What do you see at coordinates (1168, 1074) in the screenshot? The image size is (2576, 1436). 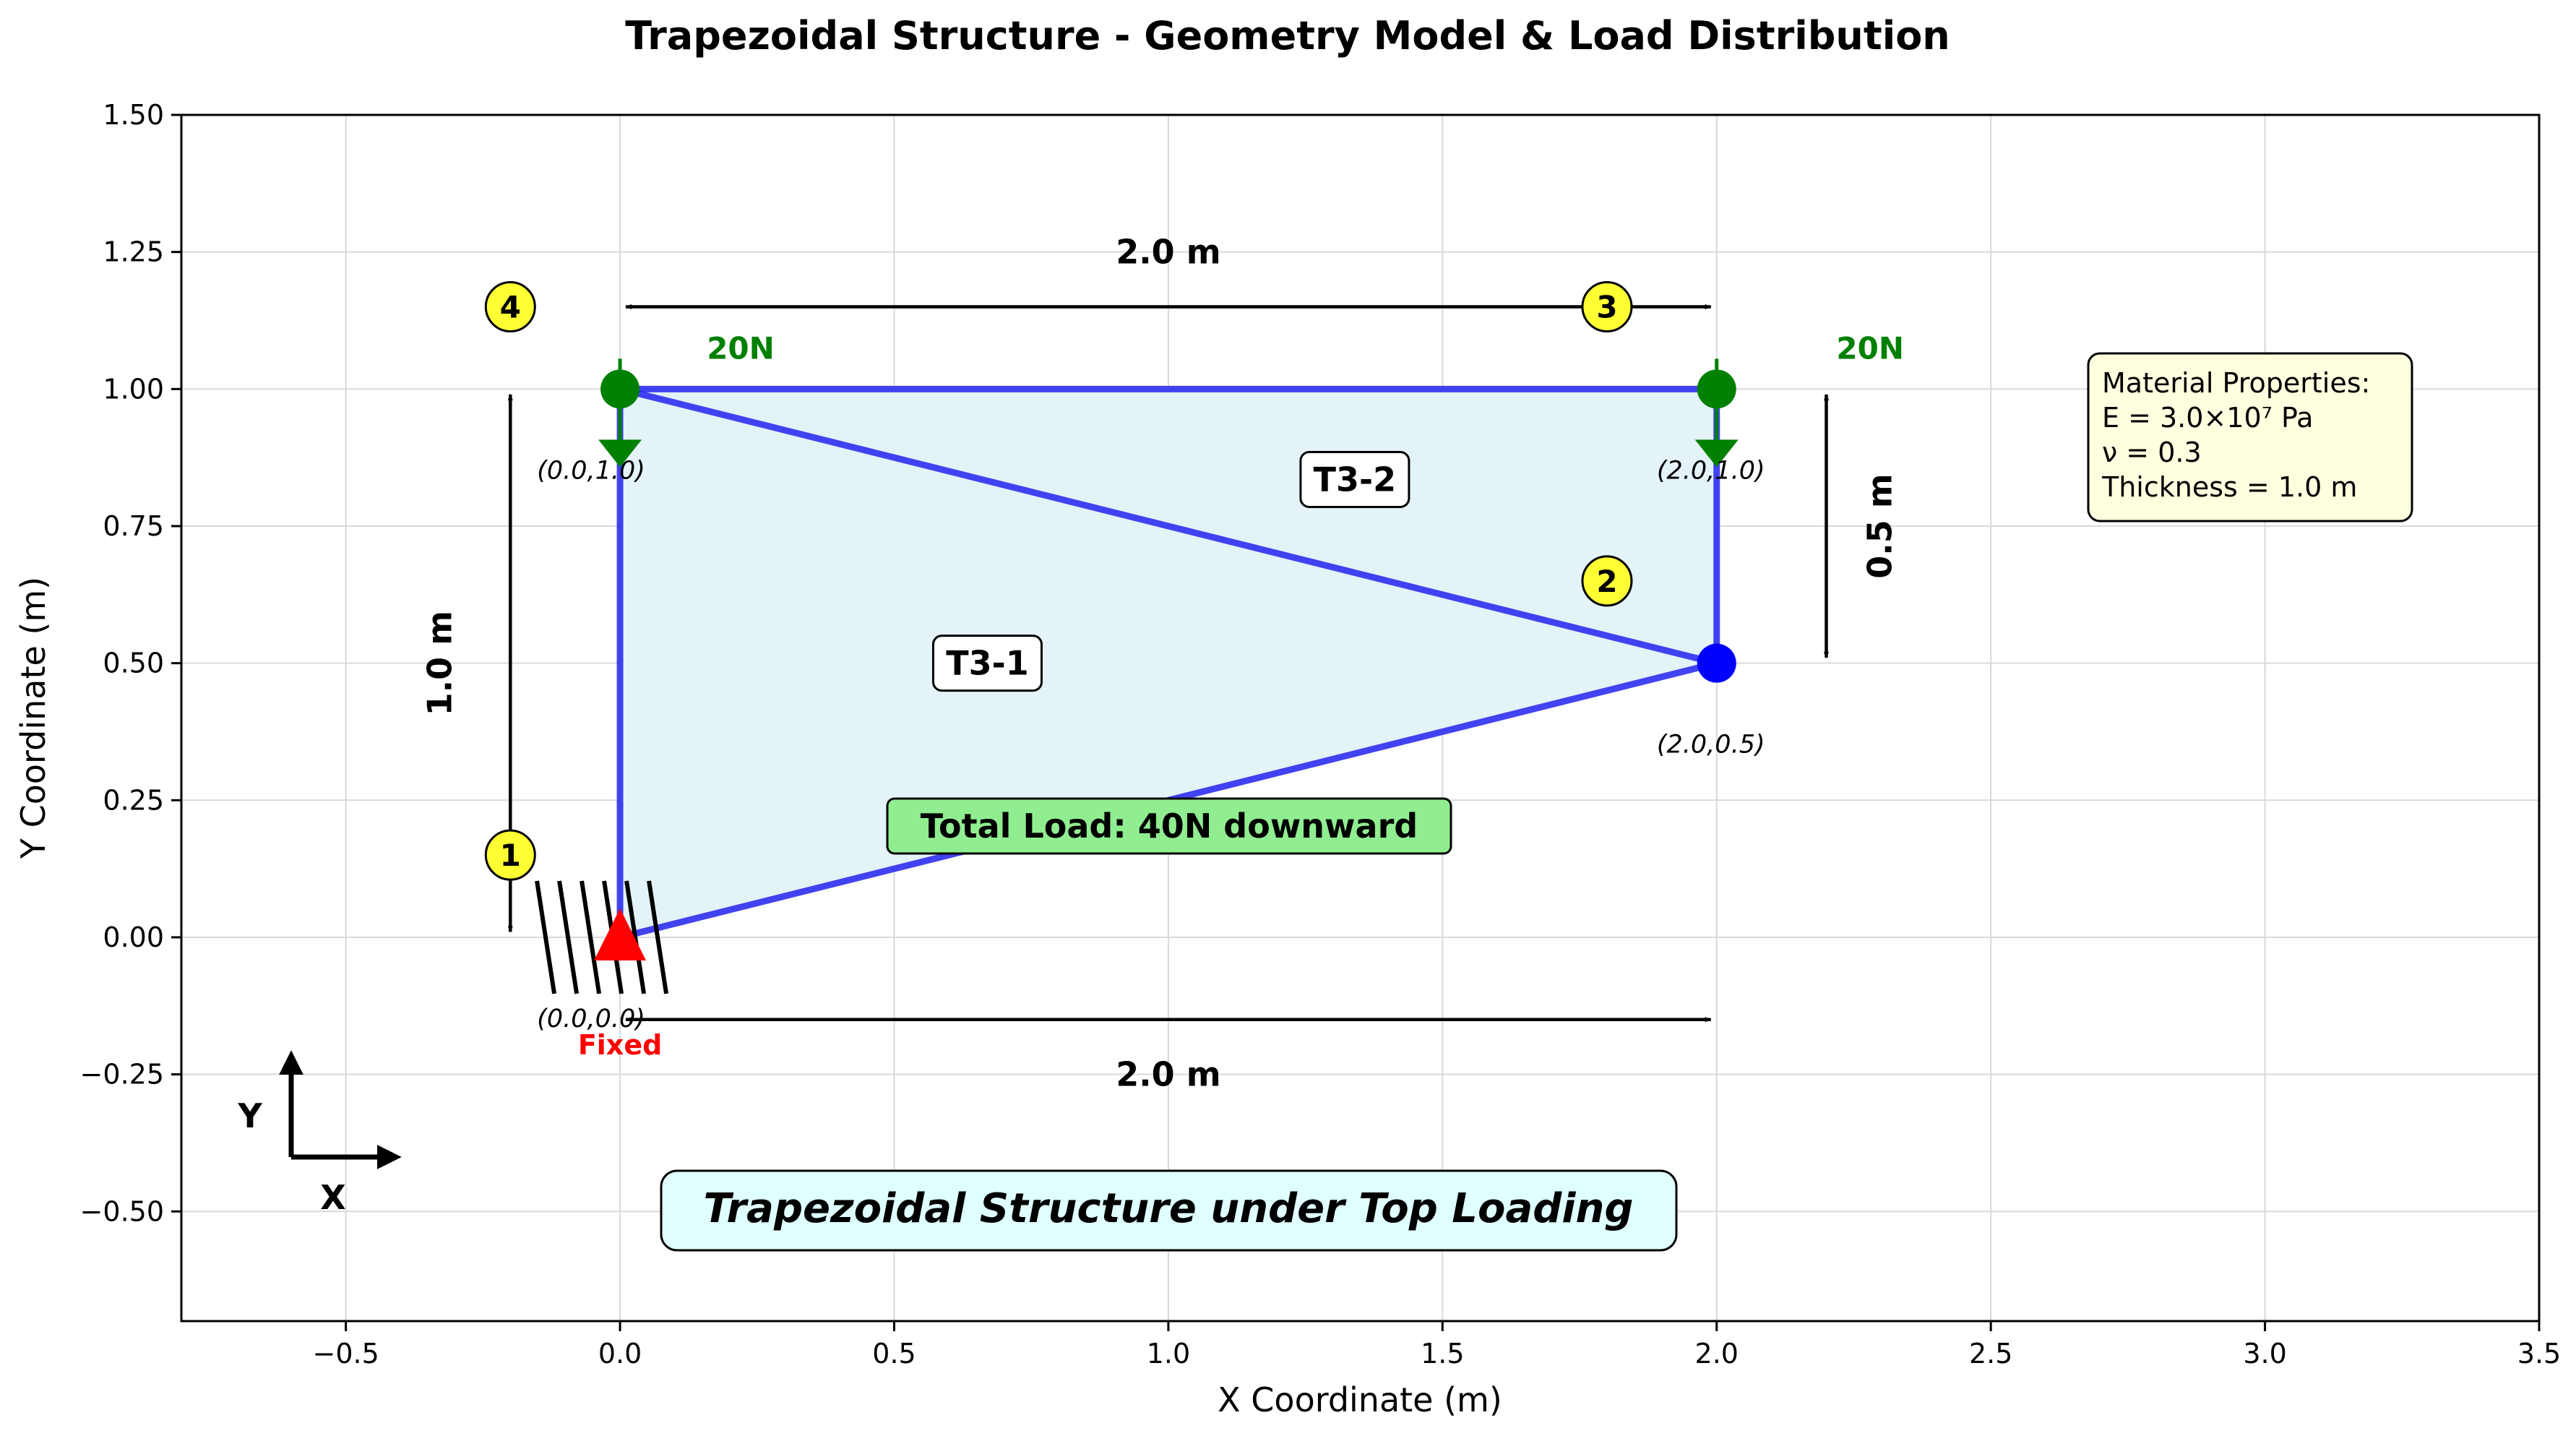 I see `dimension-bottom-label: 2.0 m` at bounding box center [1168, 1074].